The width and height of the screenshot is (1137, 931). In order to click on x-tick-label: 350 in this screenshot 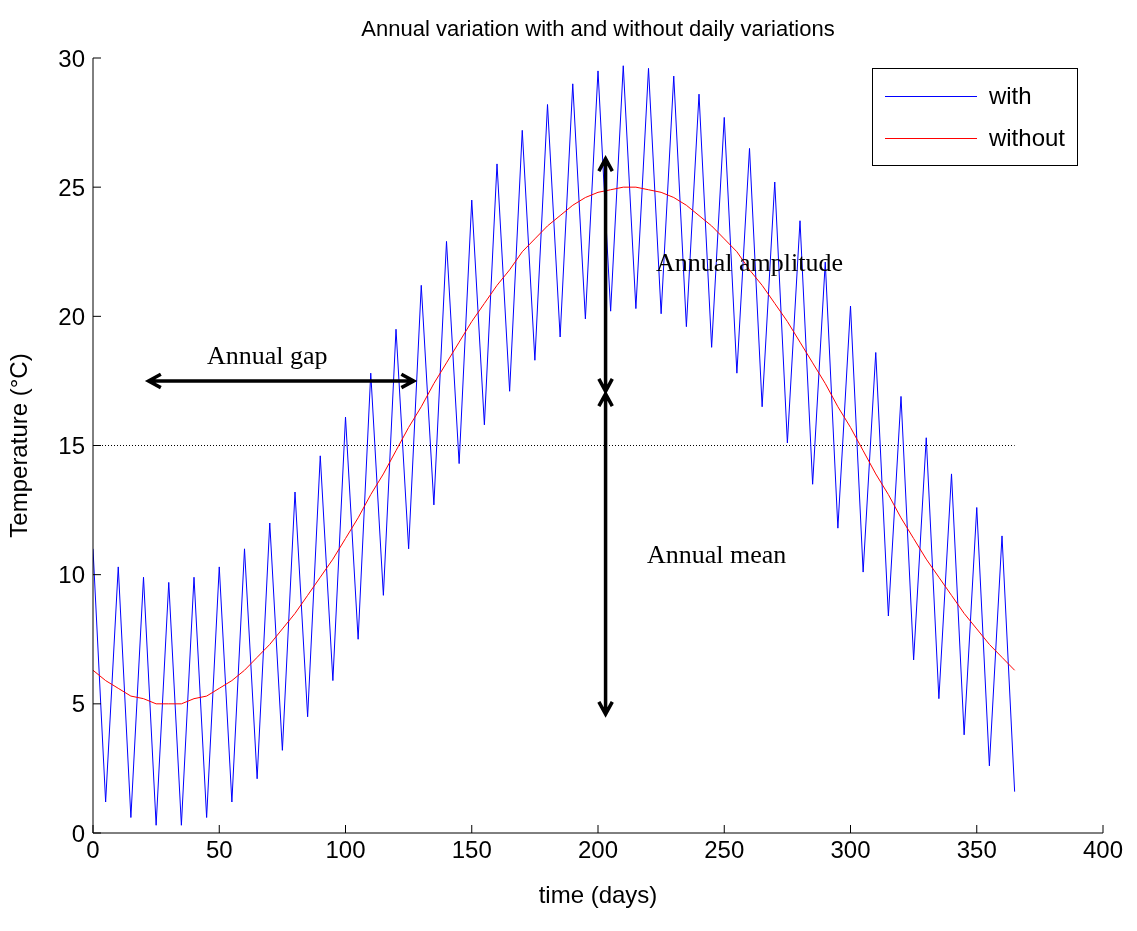, I will do `click(976, 850)`.